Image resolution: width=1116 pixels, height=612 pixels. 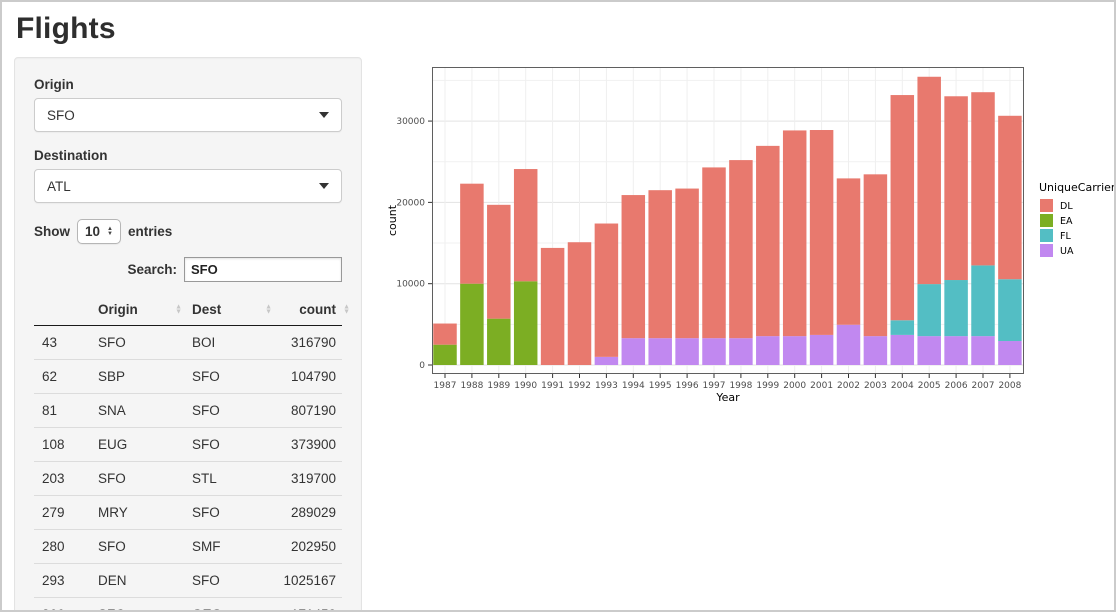 I want to click on destination-select: ATL, so click(x=188, y=186).